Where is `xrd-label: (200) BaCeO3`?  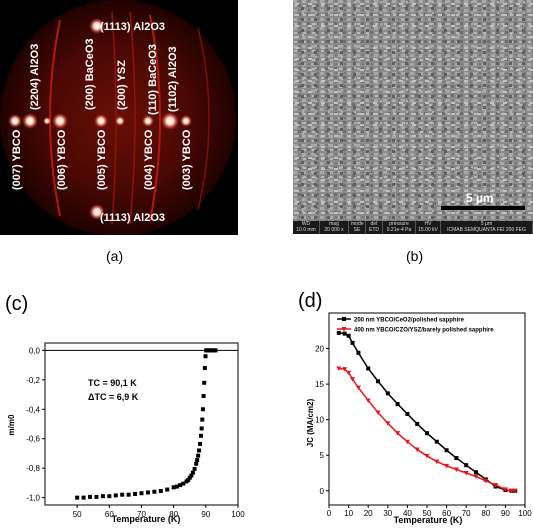
xrd-label: (200) BaCeO3 is located at coordinates (90, 74).